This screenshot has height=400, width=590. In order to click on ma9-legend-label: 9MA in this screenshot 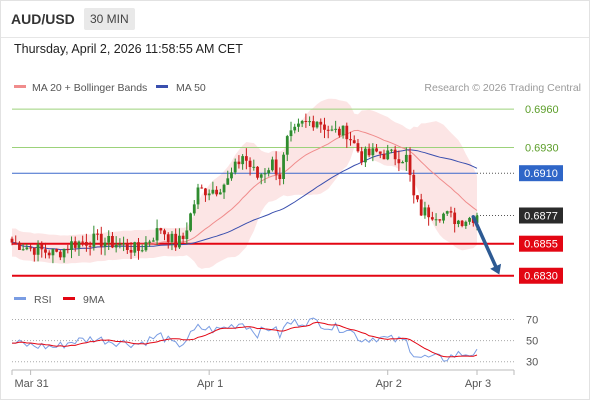, I will do `click(94, 300)`.